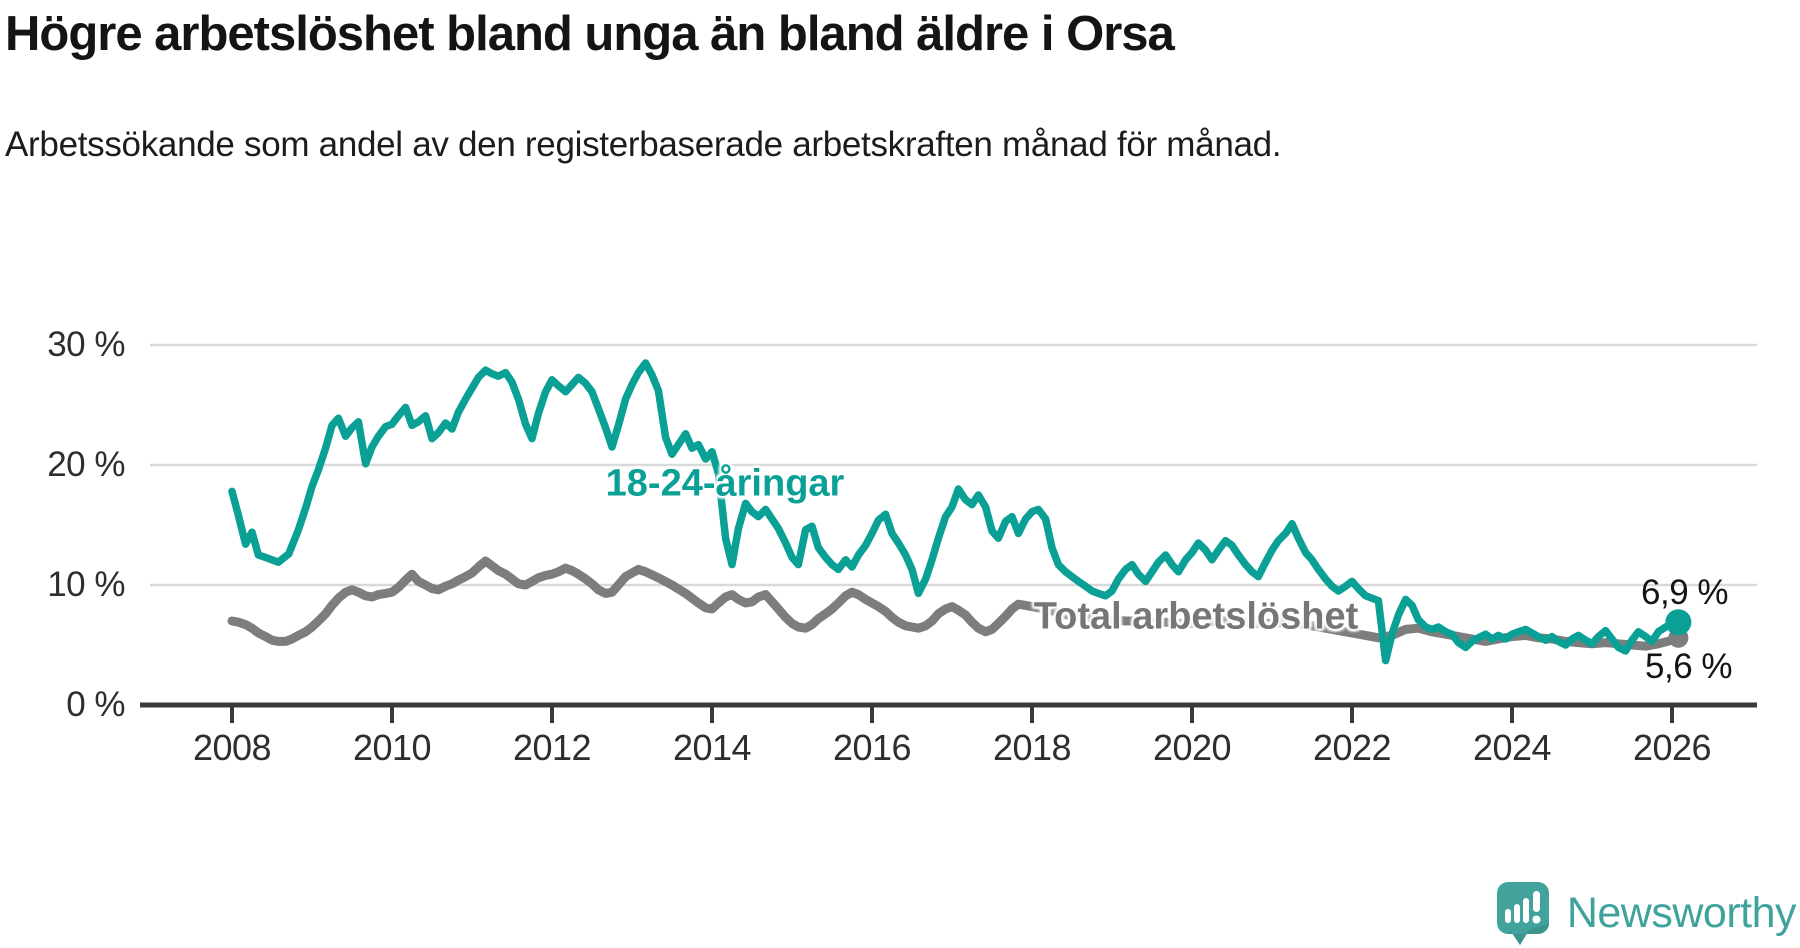 Image resolution: width=1800 pixels, height=948 pixels. What do you see at coordinates (86, 344) in the screenshot?
I see `y-axis-label-30: 30 %` at bounding box center [86, 344].